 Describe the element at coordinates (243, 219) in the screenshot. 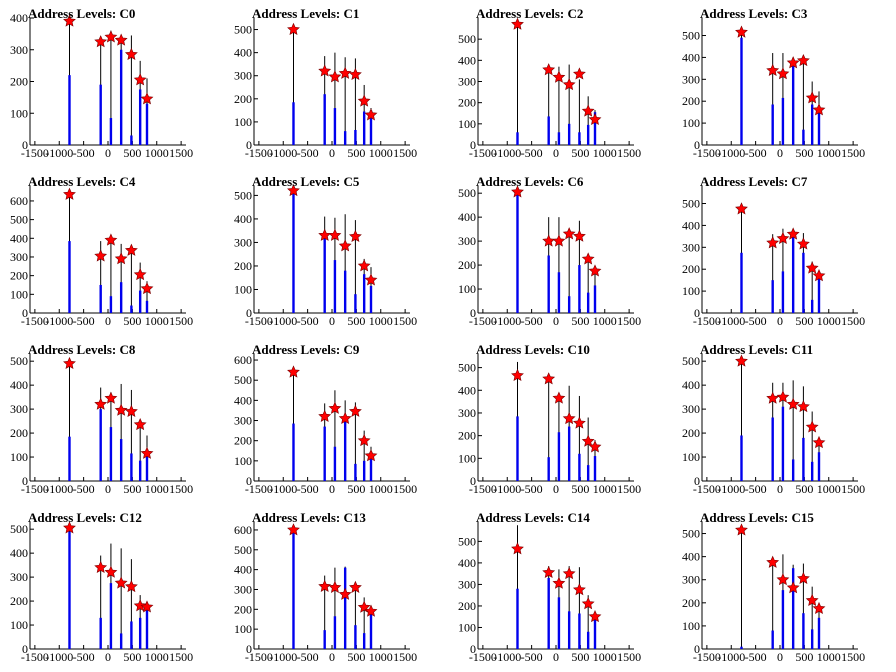

I see `y-tick-label: 400` at that location.